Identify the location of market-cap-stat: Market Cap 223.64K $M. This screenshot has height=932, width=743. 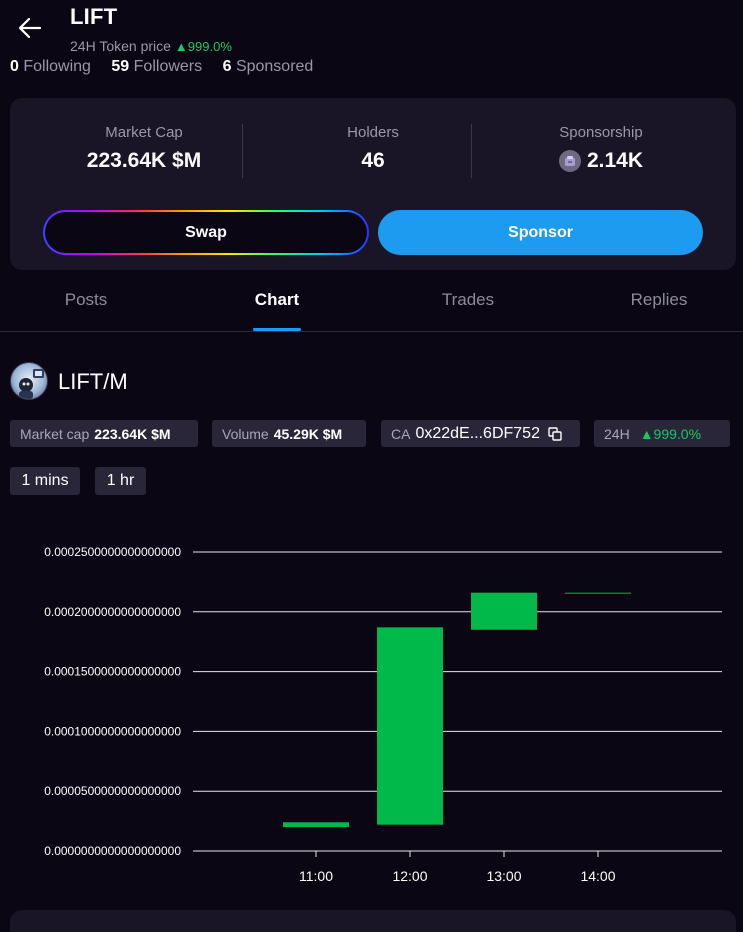
(144, 148).